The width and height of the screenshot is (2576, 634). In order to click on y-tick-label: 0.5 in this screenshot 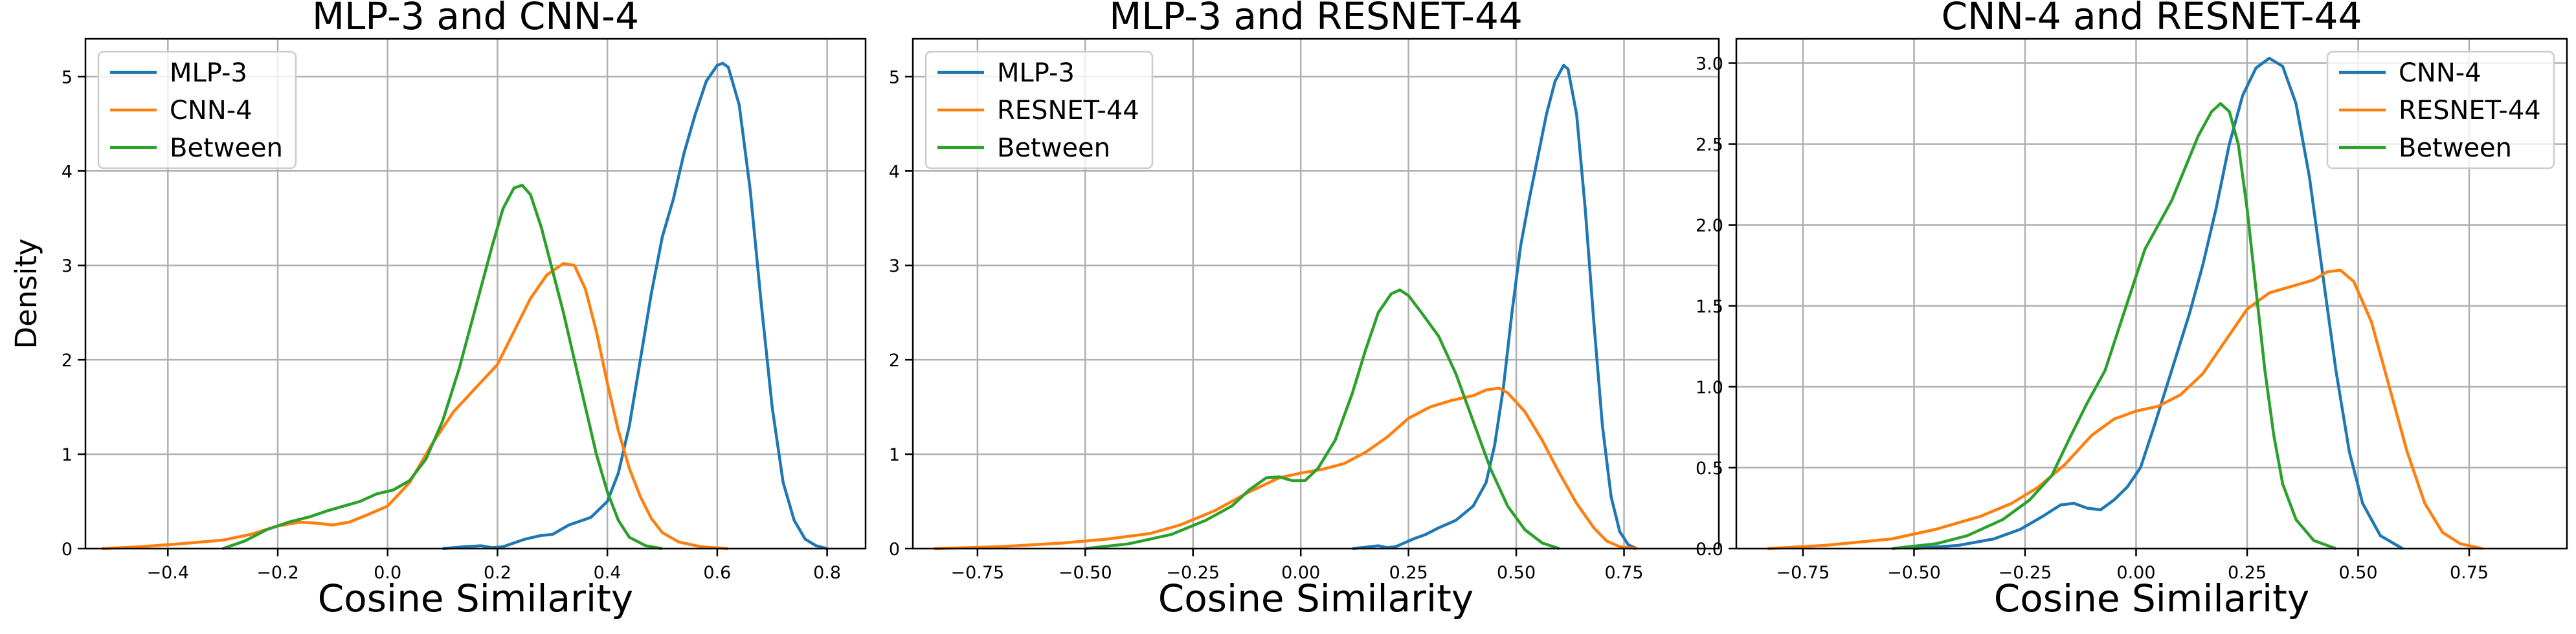, I will do `click(1709, 469)`.